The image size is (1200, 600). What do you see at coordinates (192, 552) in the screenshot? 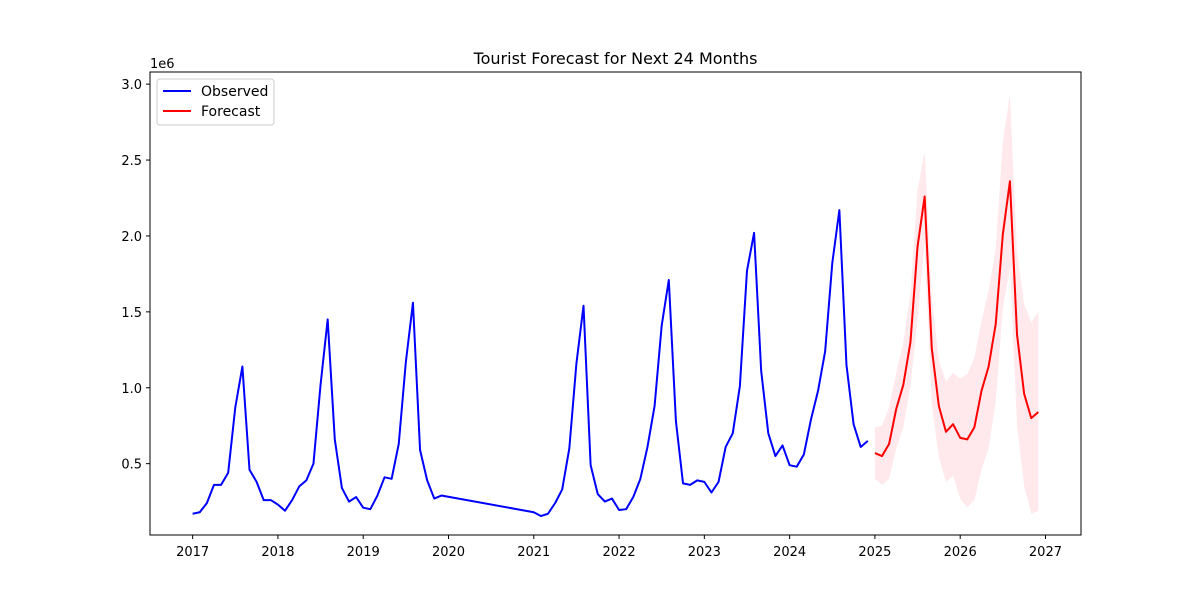
I see `x-tick-label: 2017` at bounding box center [192, 552].